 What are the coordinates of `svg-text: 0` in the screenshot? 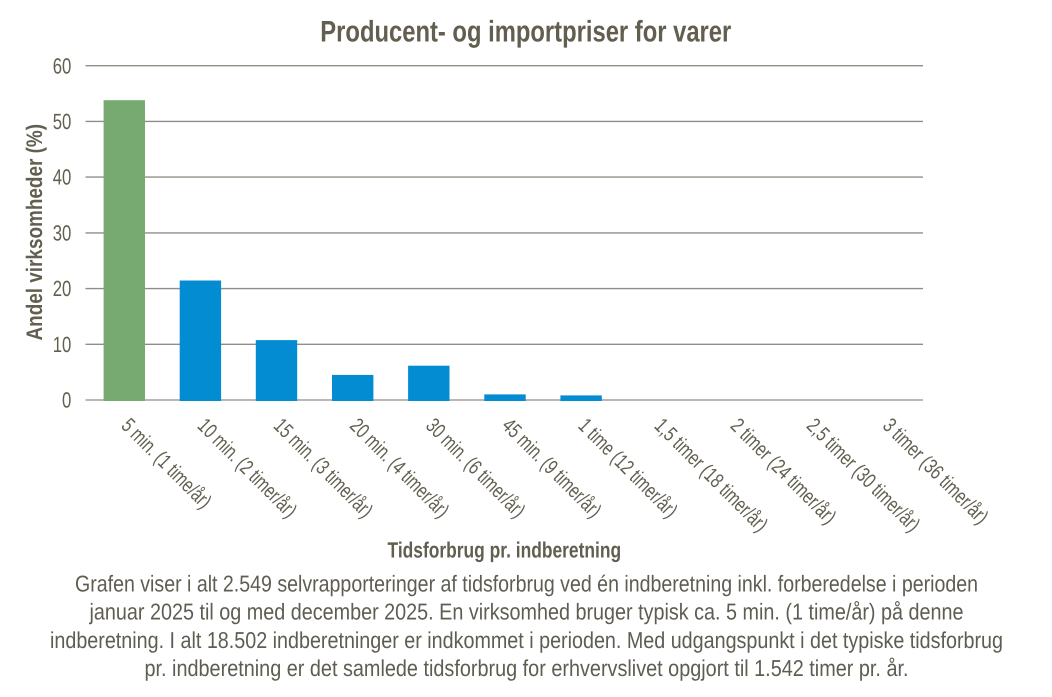 It's located at (66, 400).